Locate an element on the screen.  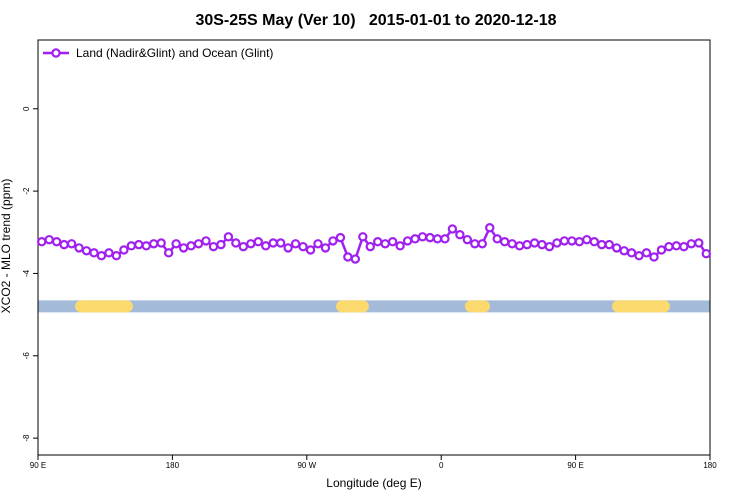
y-tick-label: -8 is located at coordinates (26, 438).